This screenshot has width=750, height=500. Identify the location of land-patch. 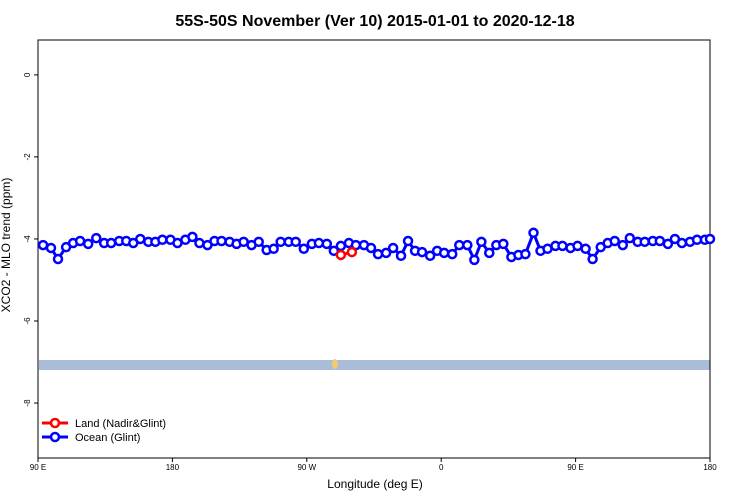
(335, 364).